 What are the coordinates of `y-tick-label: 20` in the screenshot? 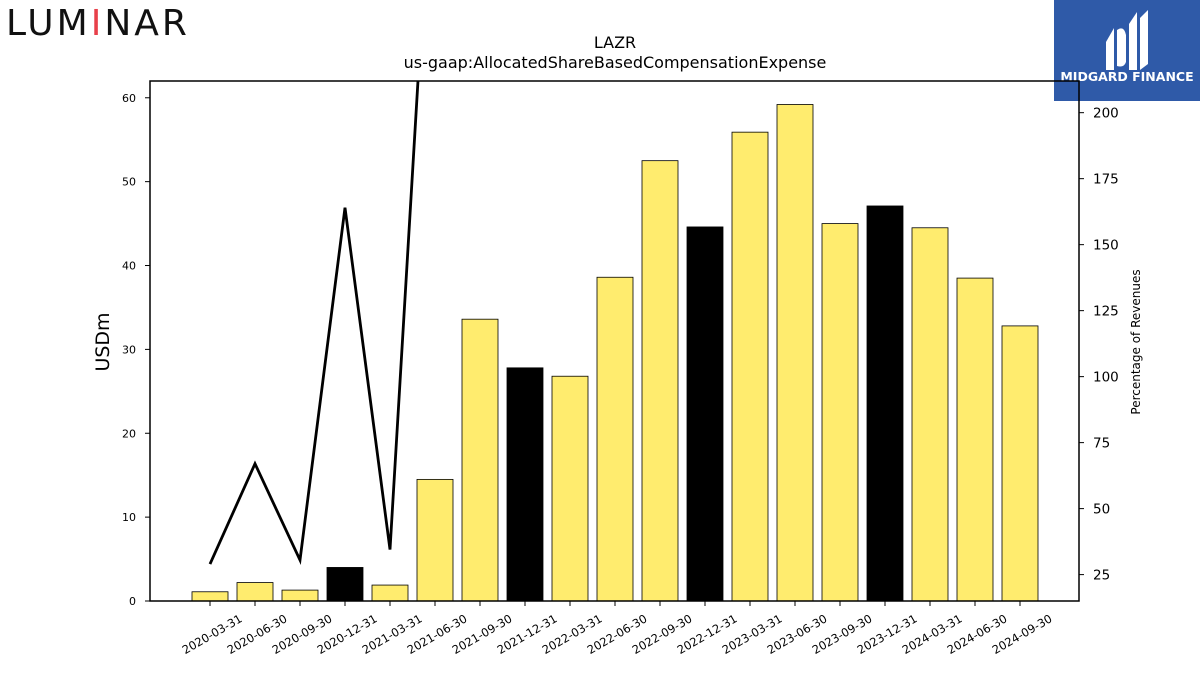 It's located at (129, 433).